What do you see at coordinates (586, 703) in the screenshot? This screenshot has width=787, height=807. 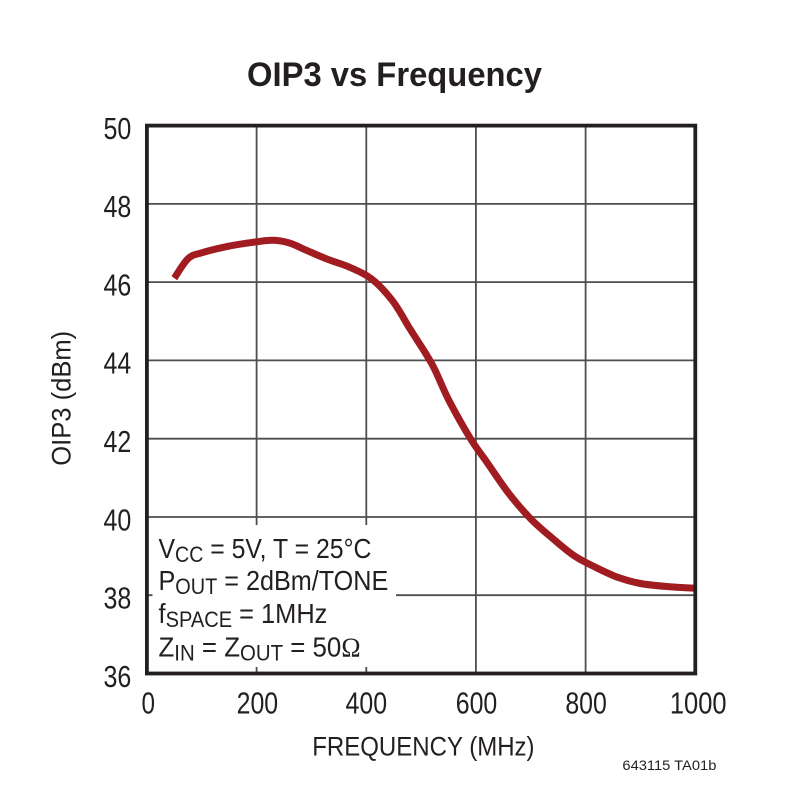 I see `svg-text: 800` at bounding box center [586, 703].